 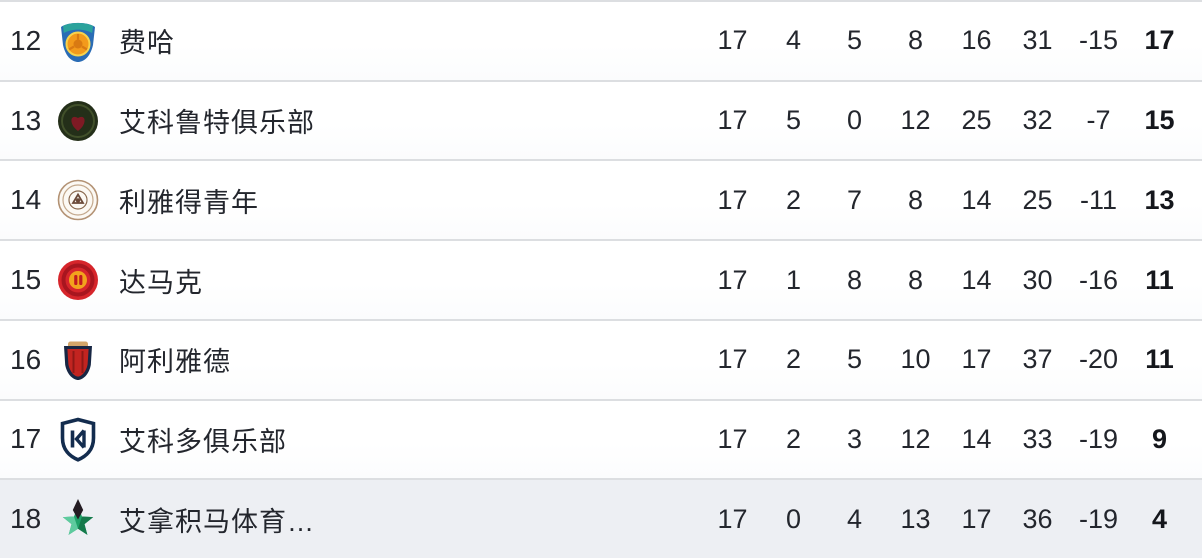 I want to click on al-najma-icon, so click(x=78, y=519).